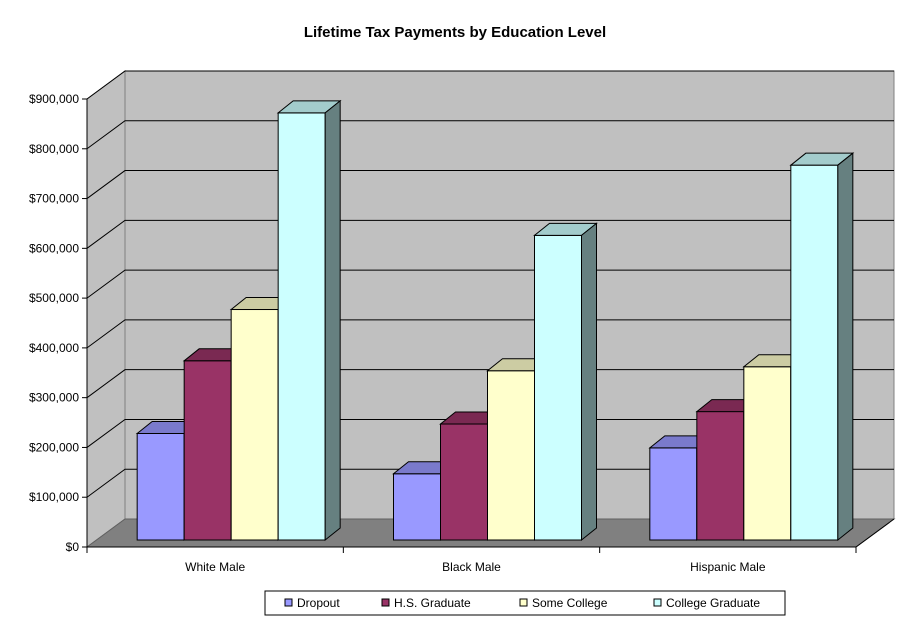 This screenshot has width=911, height=623. I want to click on side-wall, so click(106, 309).